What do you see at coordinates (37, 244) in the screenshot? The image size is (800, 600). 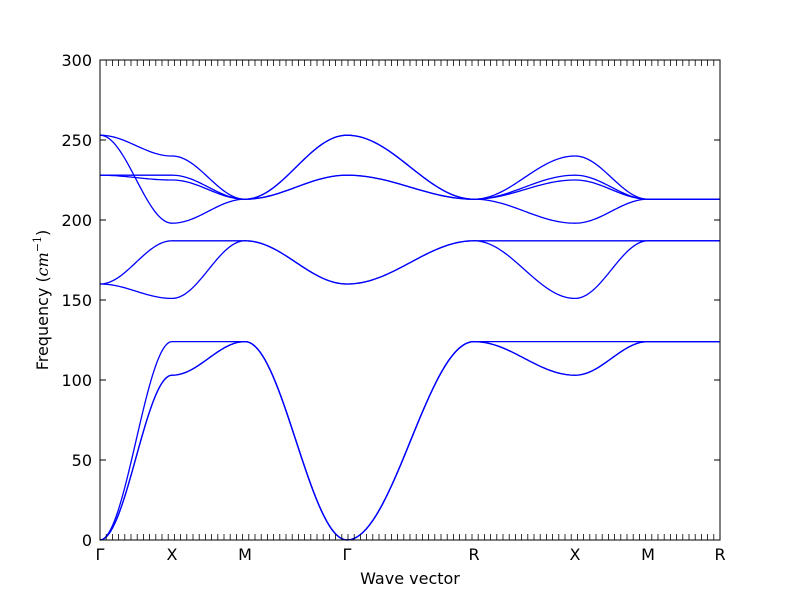 I see `y-axis-title-exponent: −1` at bounding box center [37, 244].